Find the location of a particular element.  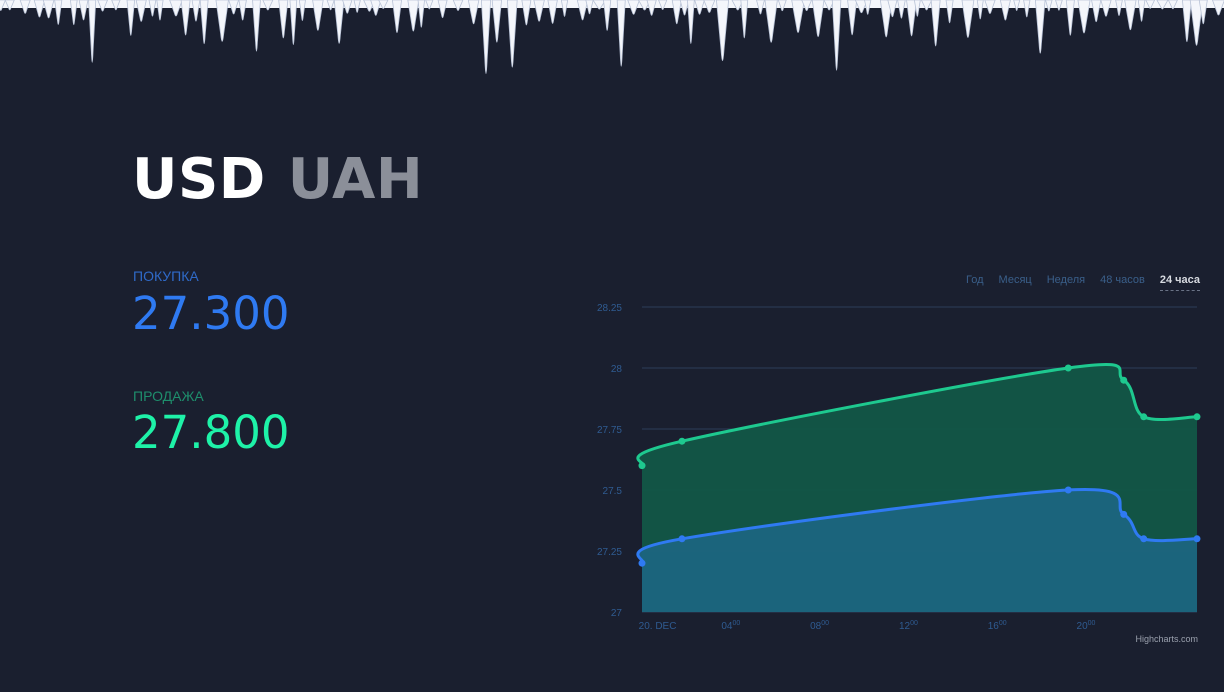

quote-currency: UAH is located at coordinates (355, 179).